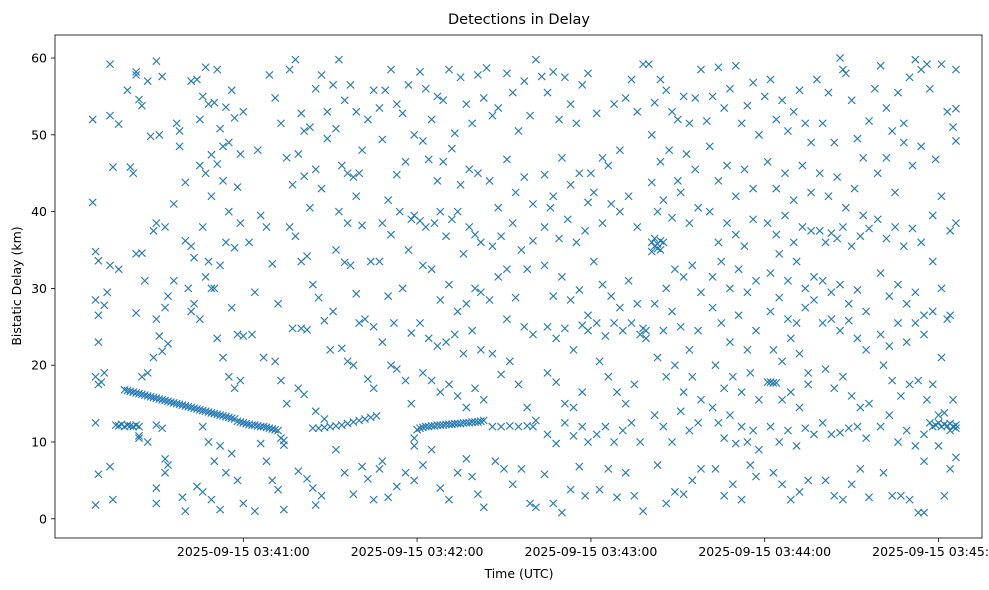  I want to click on chart-title: Detections in Delay, so click(519, 20).